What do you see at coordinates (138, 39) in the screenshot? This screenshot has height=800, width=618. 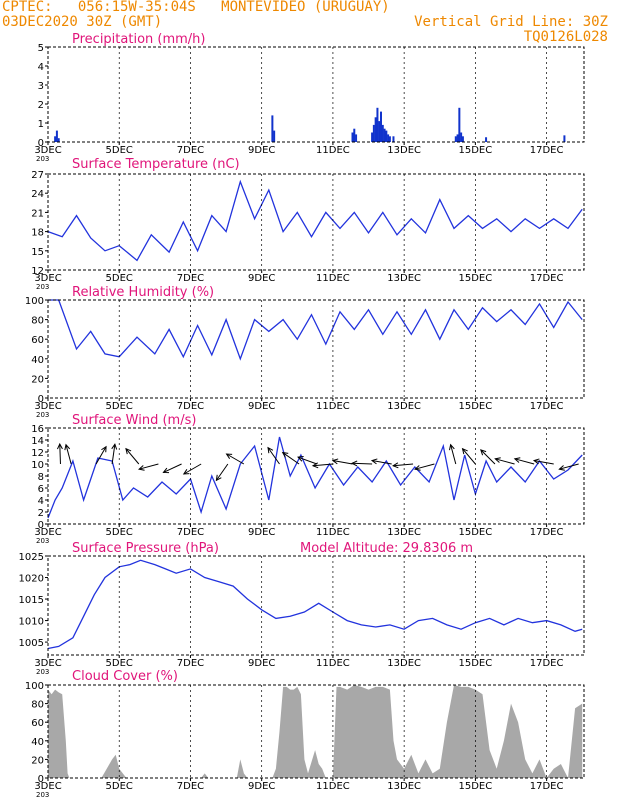 I see `panel-title: Precipitation (mm/h)` at bounding box center [138, 39].